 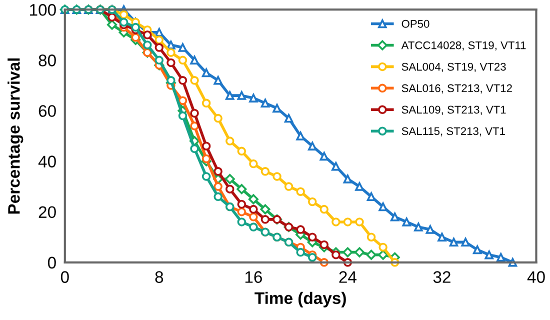 What do you see at coordinates (16, 136) in the screenshot?
I see `y-axis-title: Percentage survival` at bounding box center [16, 136].